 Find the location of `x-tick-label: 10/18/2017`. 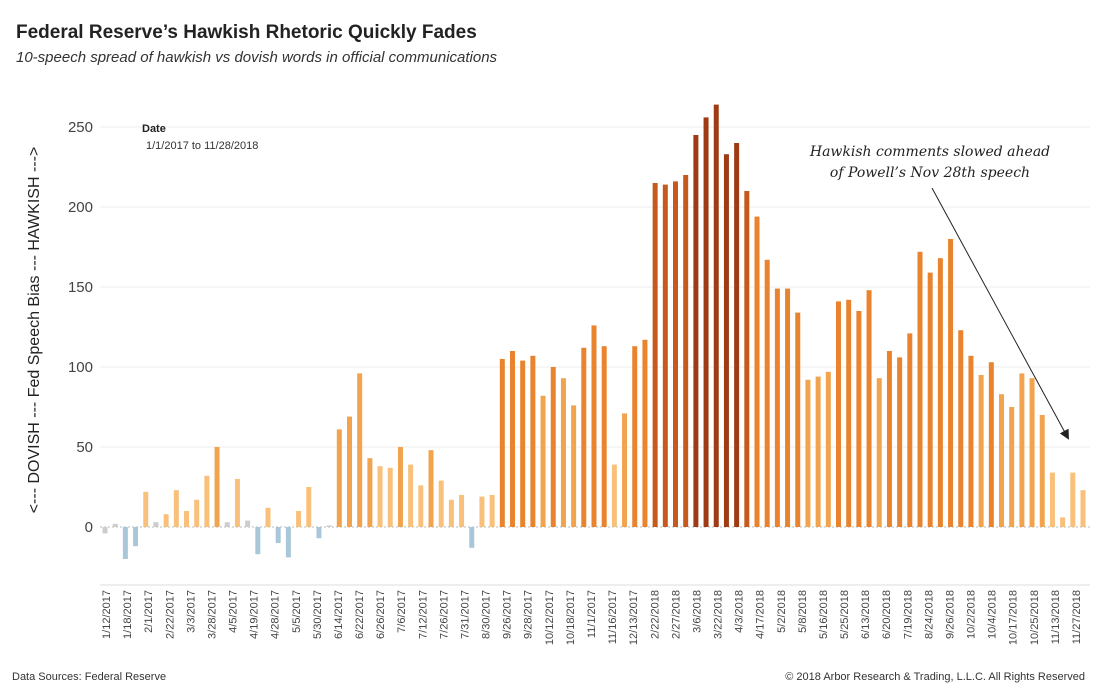

x-tick-label: 10/18/2017 is located at coordinates (571, 617).